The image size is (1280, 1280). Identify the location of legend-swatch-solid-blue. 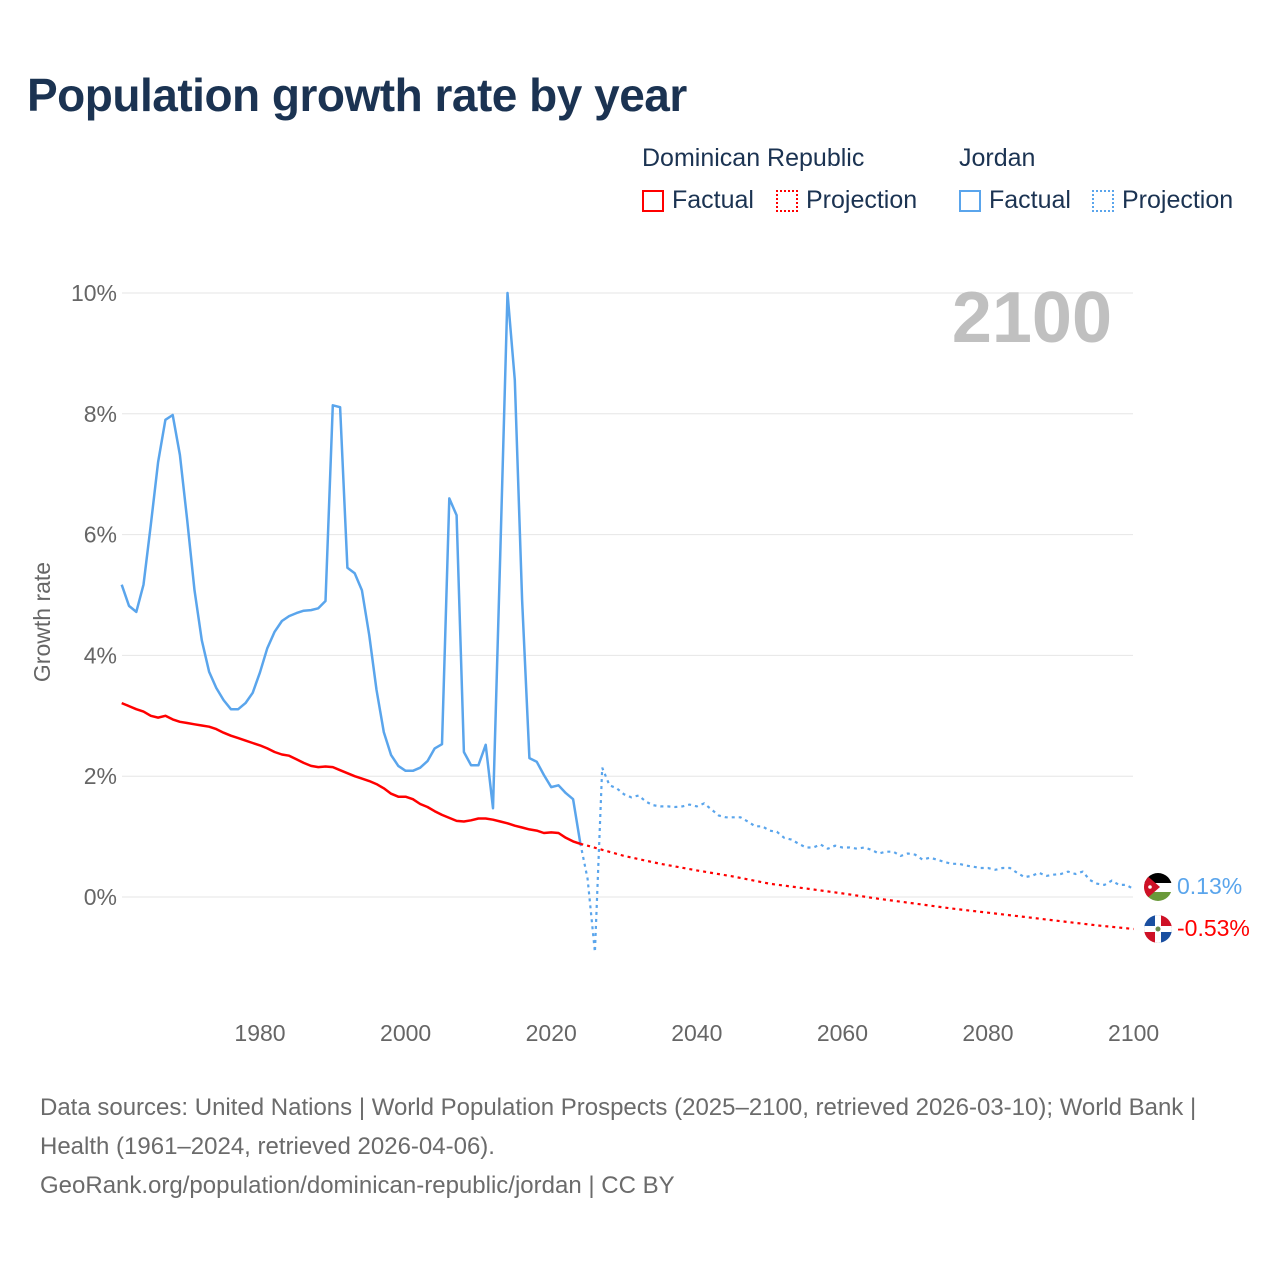
(970, 200).